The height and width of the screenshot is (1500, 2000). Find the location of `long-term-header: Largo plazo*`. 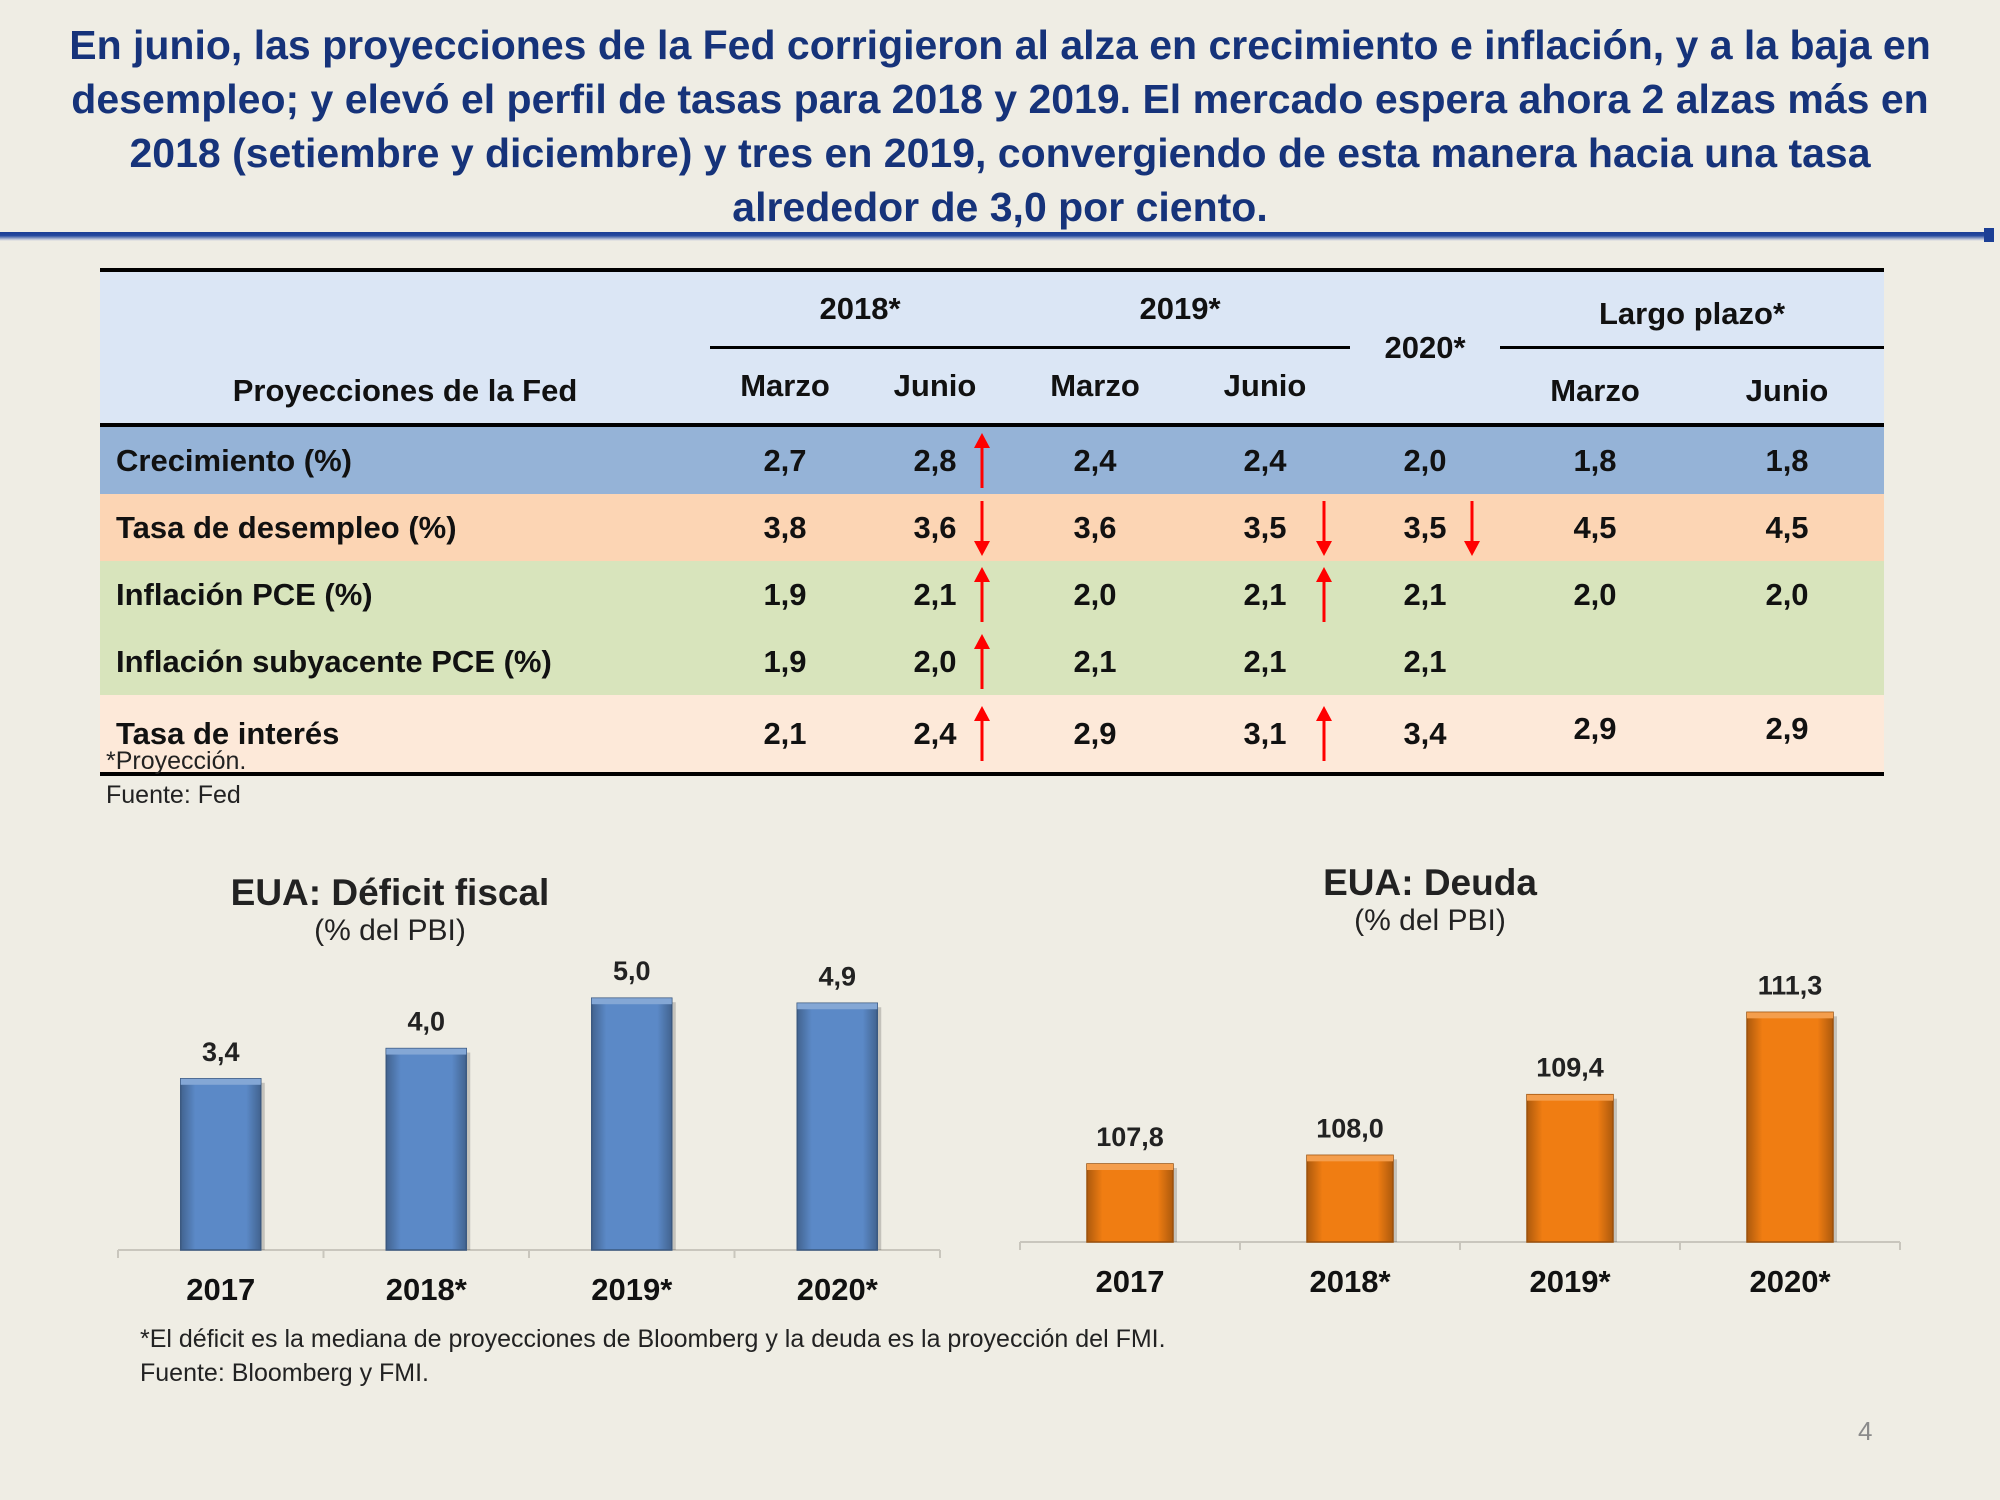

long-term-header: Largo plazo* is located at coordinates (1692, 309).